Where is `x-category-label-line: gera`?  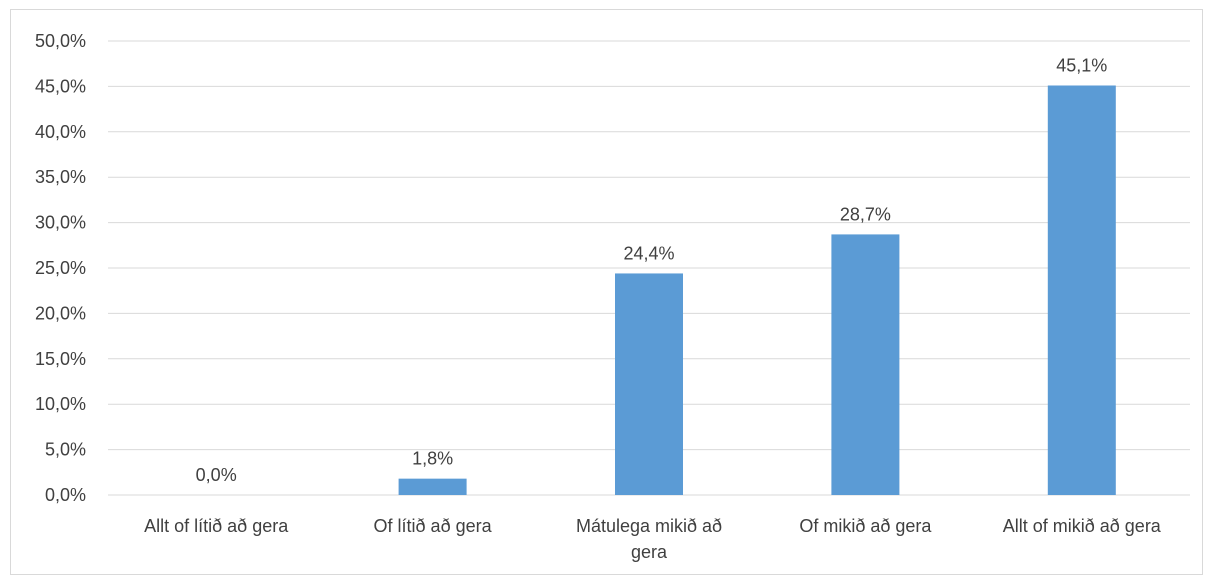
x-category-label-line: gera is located at coordinates (649, 552).